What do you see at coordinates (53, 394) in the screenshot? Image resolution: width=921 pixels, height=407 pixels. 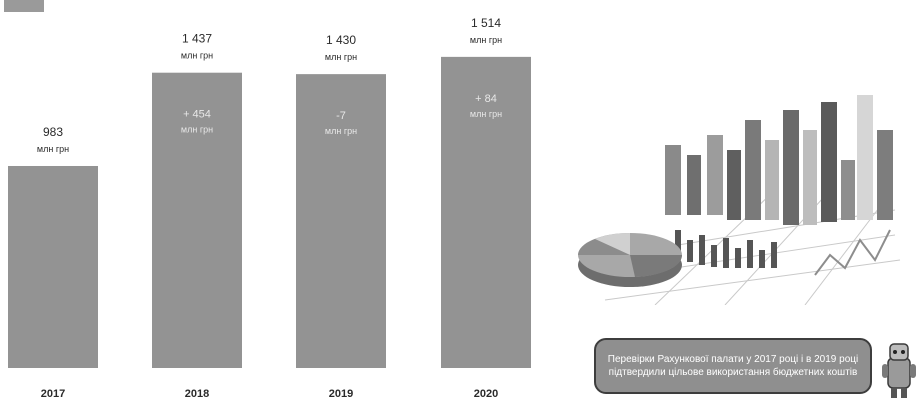 I see `x-tick-label: 2017` at bounding box center [53, 394].